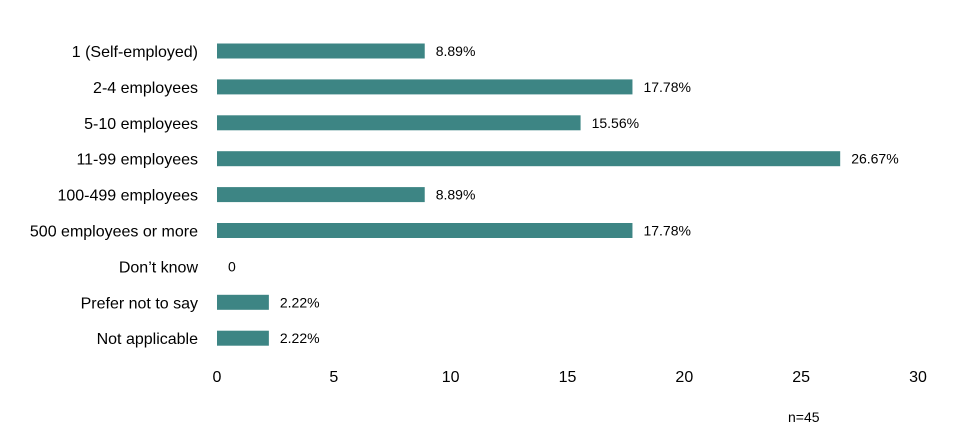  I want to click on x-tick-label: 15, so click(568, 377).